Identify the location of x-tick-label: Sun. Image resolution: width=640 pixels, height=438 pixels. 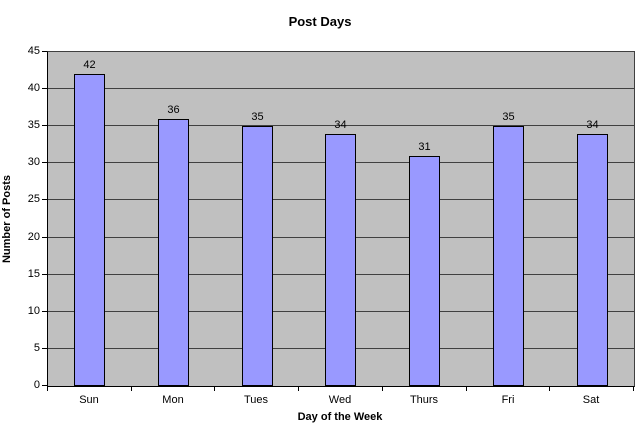
(89, 400).